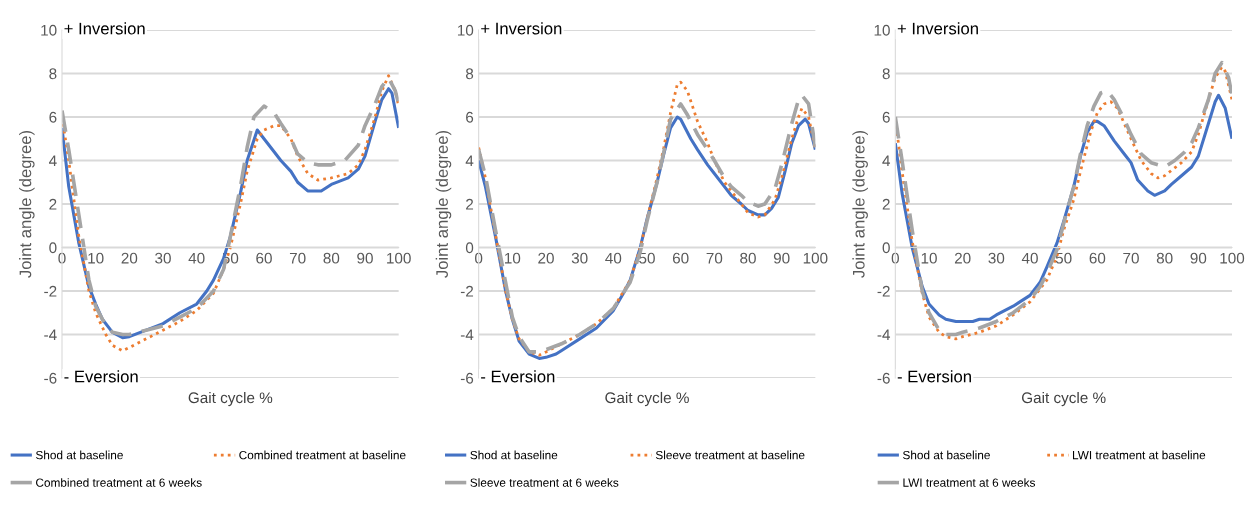 The width and height of the screenshot is (1250, 531). What do you see at coordinates (1139, 455) in the screenshot?
I see `legend-label: LWI treatment at baseline` at bounding box center [1139, 455].